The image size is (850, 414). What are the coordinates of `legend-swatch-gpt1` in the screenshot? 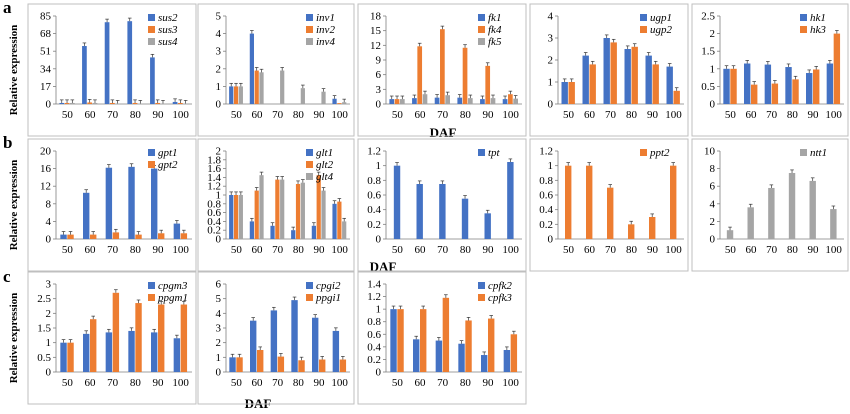 It's located at (151, 152).